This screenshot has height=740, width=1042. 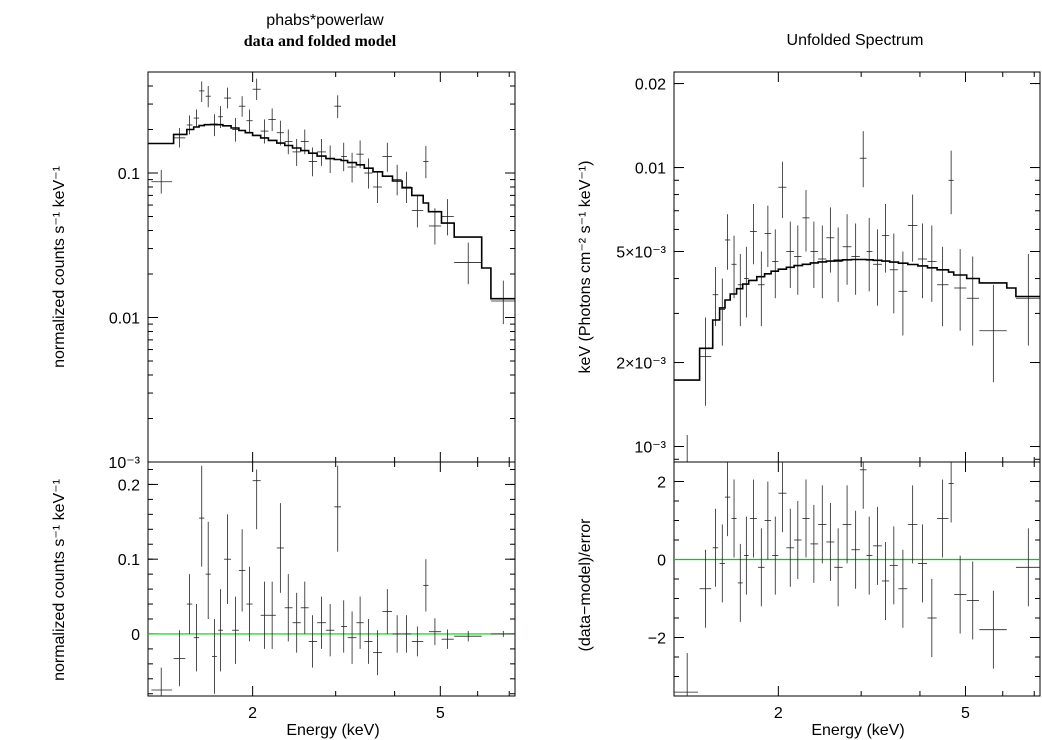 What do you see at coordinates (124, 463) in the screenshot?
I see `y-tick-label: 10⁻³` at bounding box center [124, 463].